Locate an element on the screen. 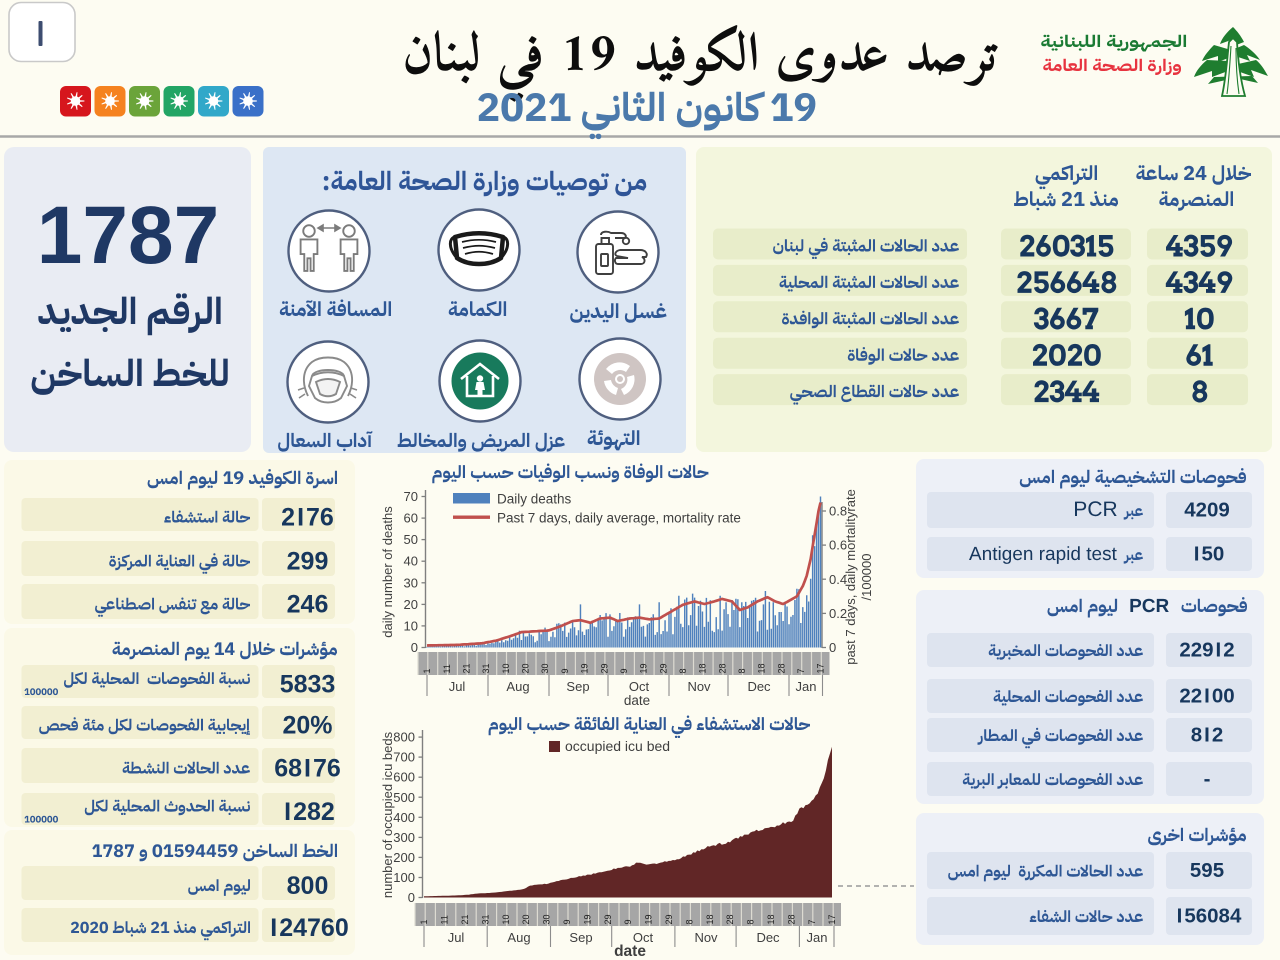 Image resolution: width=1280 pixels, height=960 pixels. svg-text: daily number of deaths is located at coordinates (387, 572).